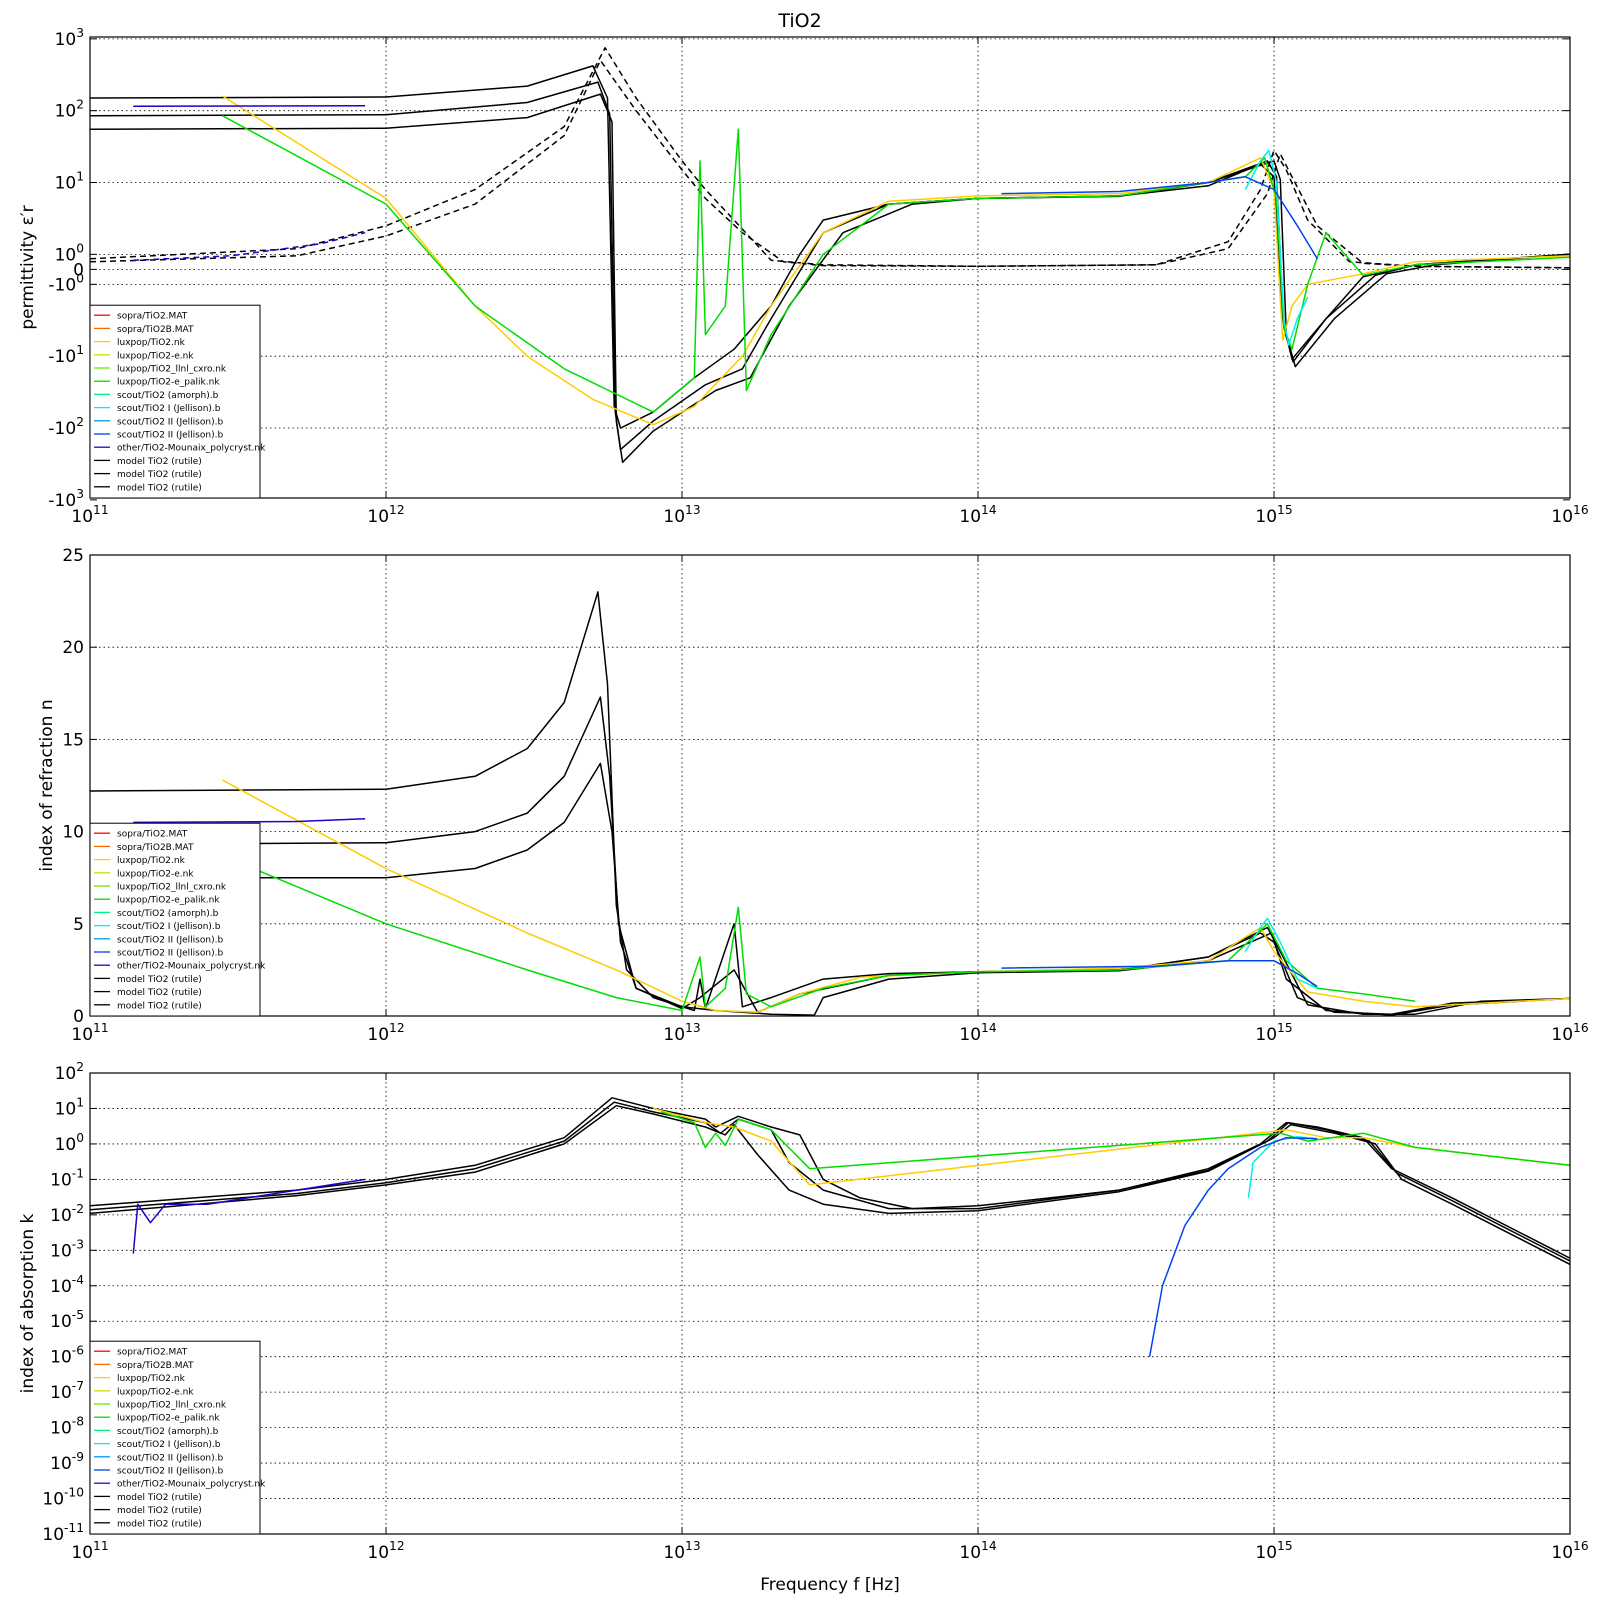 The width and height of the screenshot is (1600, 1600). Describe the element at coordinates (47, 785) in the screenshot. I see `y-axis-label: index of refraction n` at that location.